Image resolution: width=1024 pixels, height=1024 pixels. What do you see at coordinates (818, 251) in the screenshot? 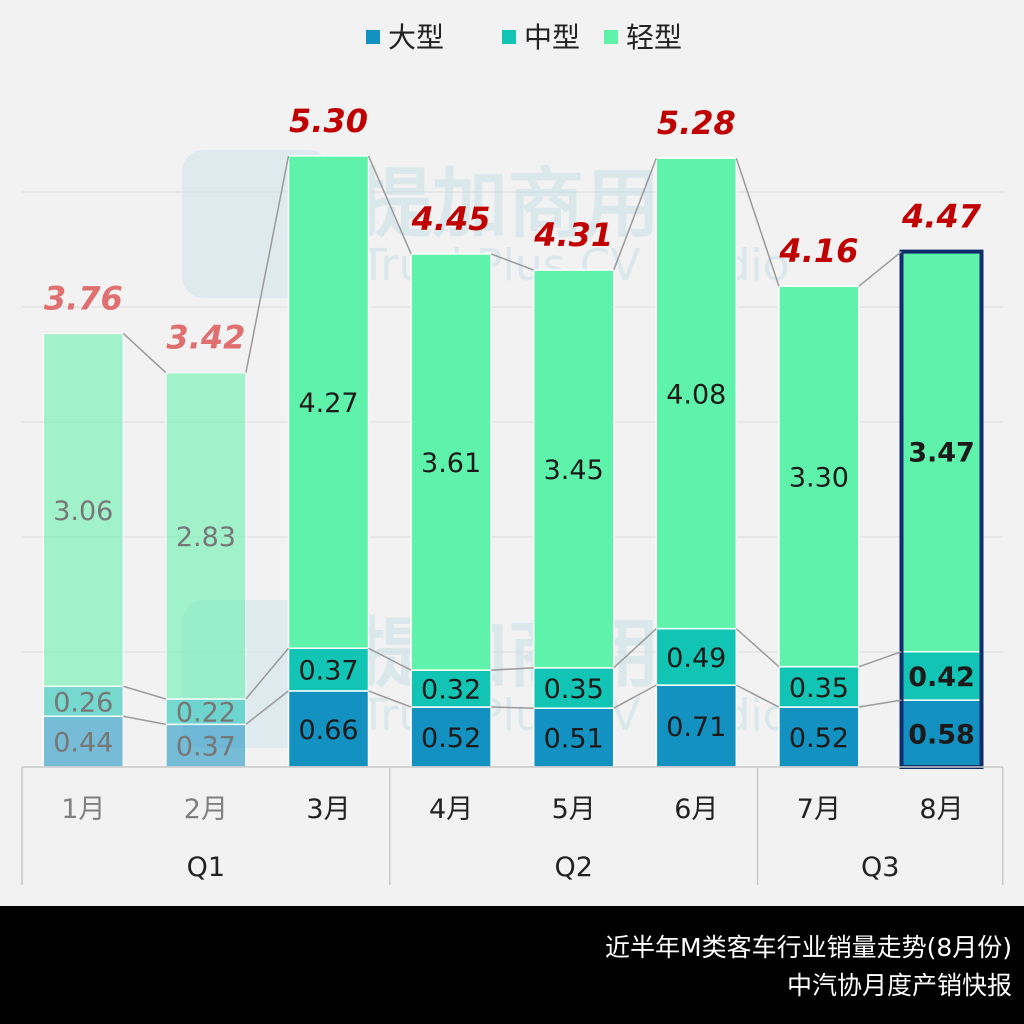
I see `total-value-label: 4.16` at bounding box center [818, 251].